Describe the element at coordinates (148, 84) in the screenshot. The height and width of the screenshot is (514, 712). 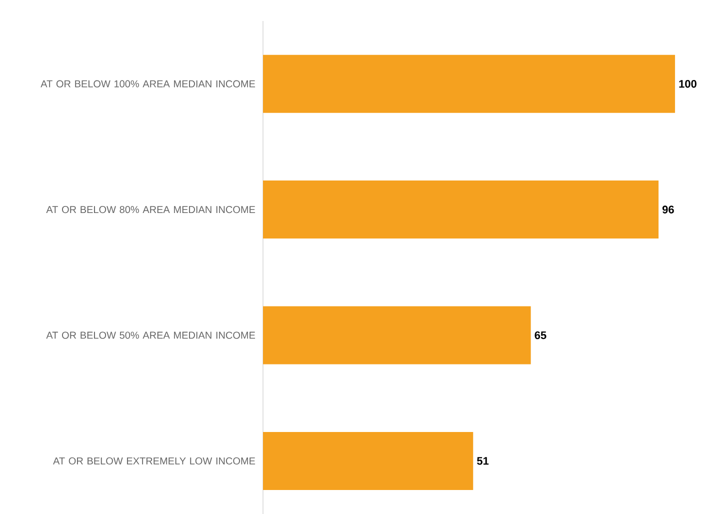
I see `y-tick-label: AT OR BELOW 100% AREA MEDIAN INCOME` at that location.